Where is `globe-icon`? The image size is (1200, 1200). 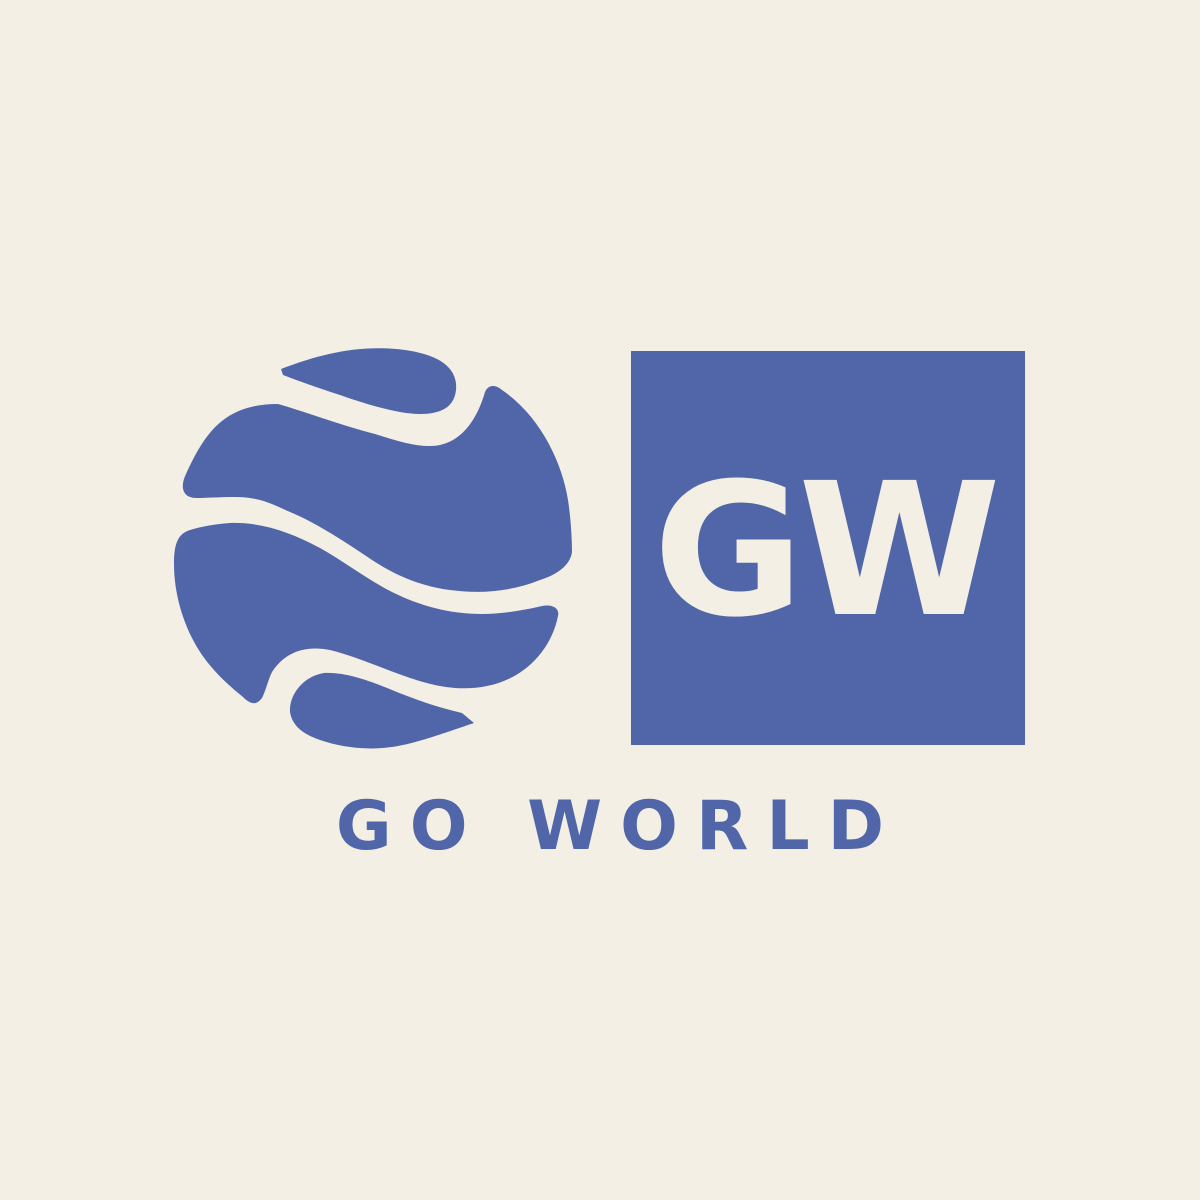 globe-icon is located at coordinates (373, 548).